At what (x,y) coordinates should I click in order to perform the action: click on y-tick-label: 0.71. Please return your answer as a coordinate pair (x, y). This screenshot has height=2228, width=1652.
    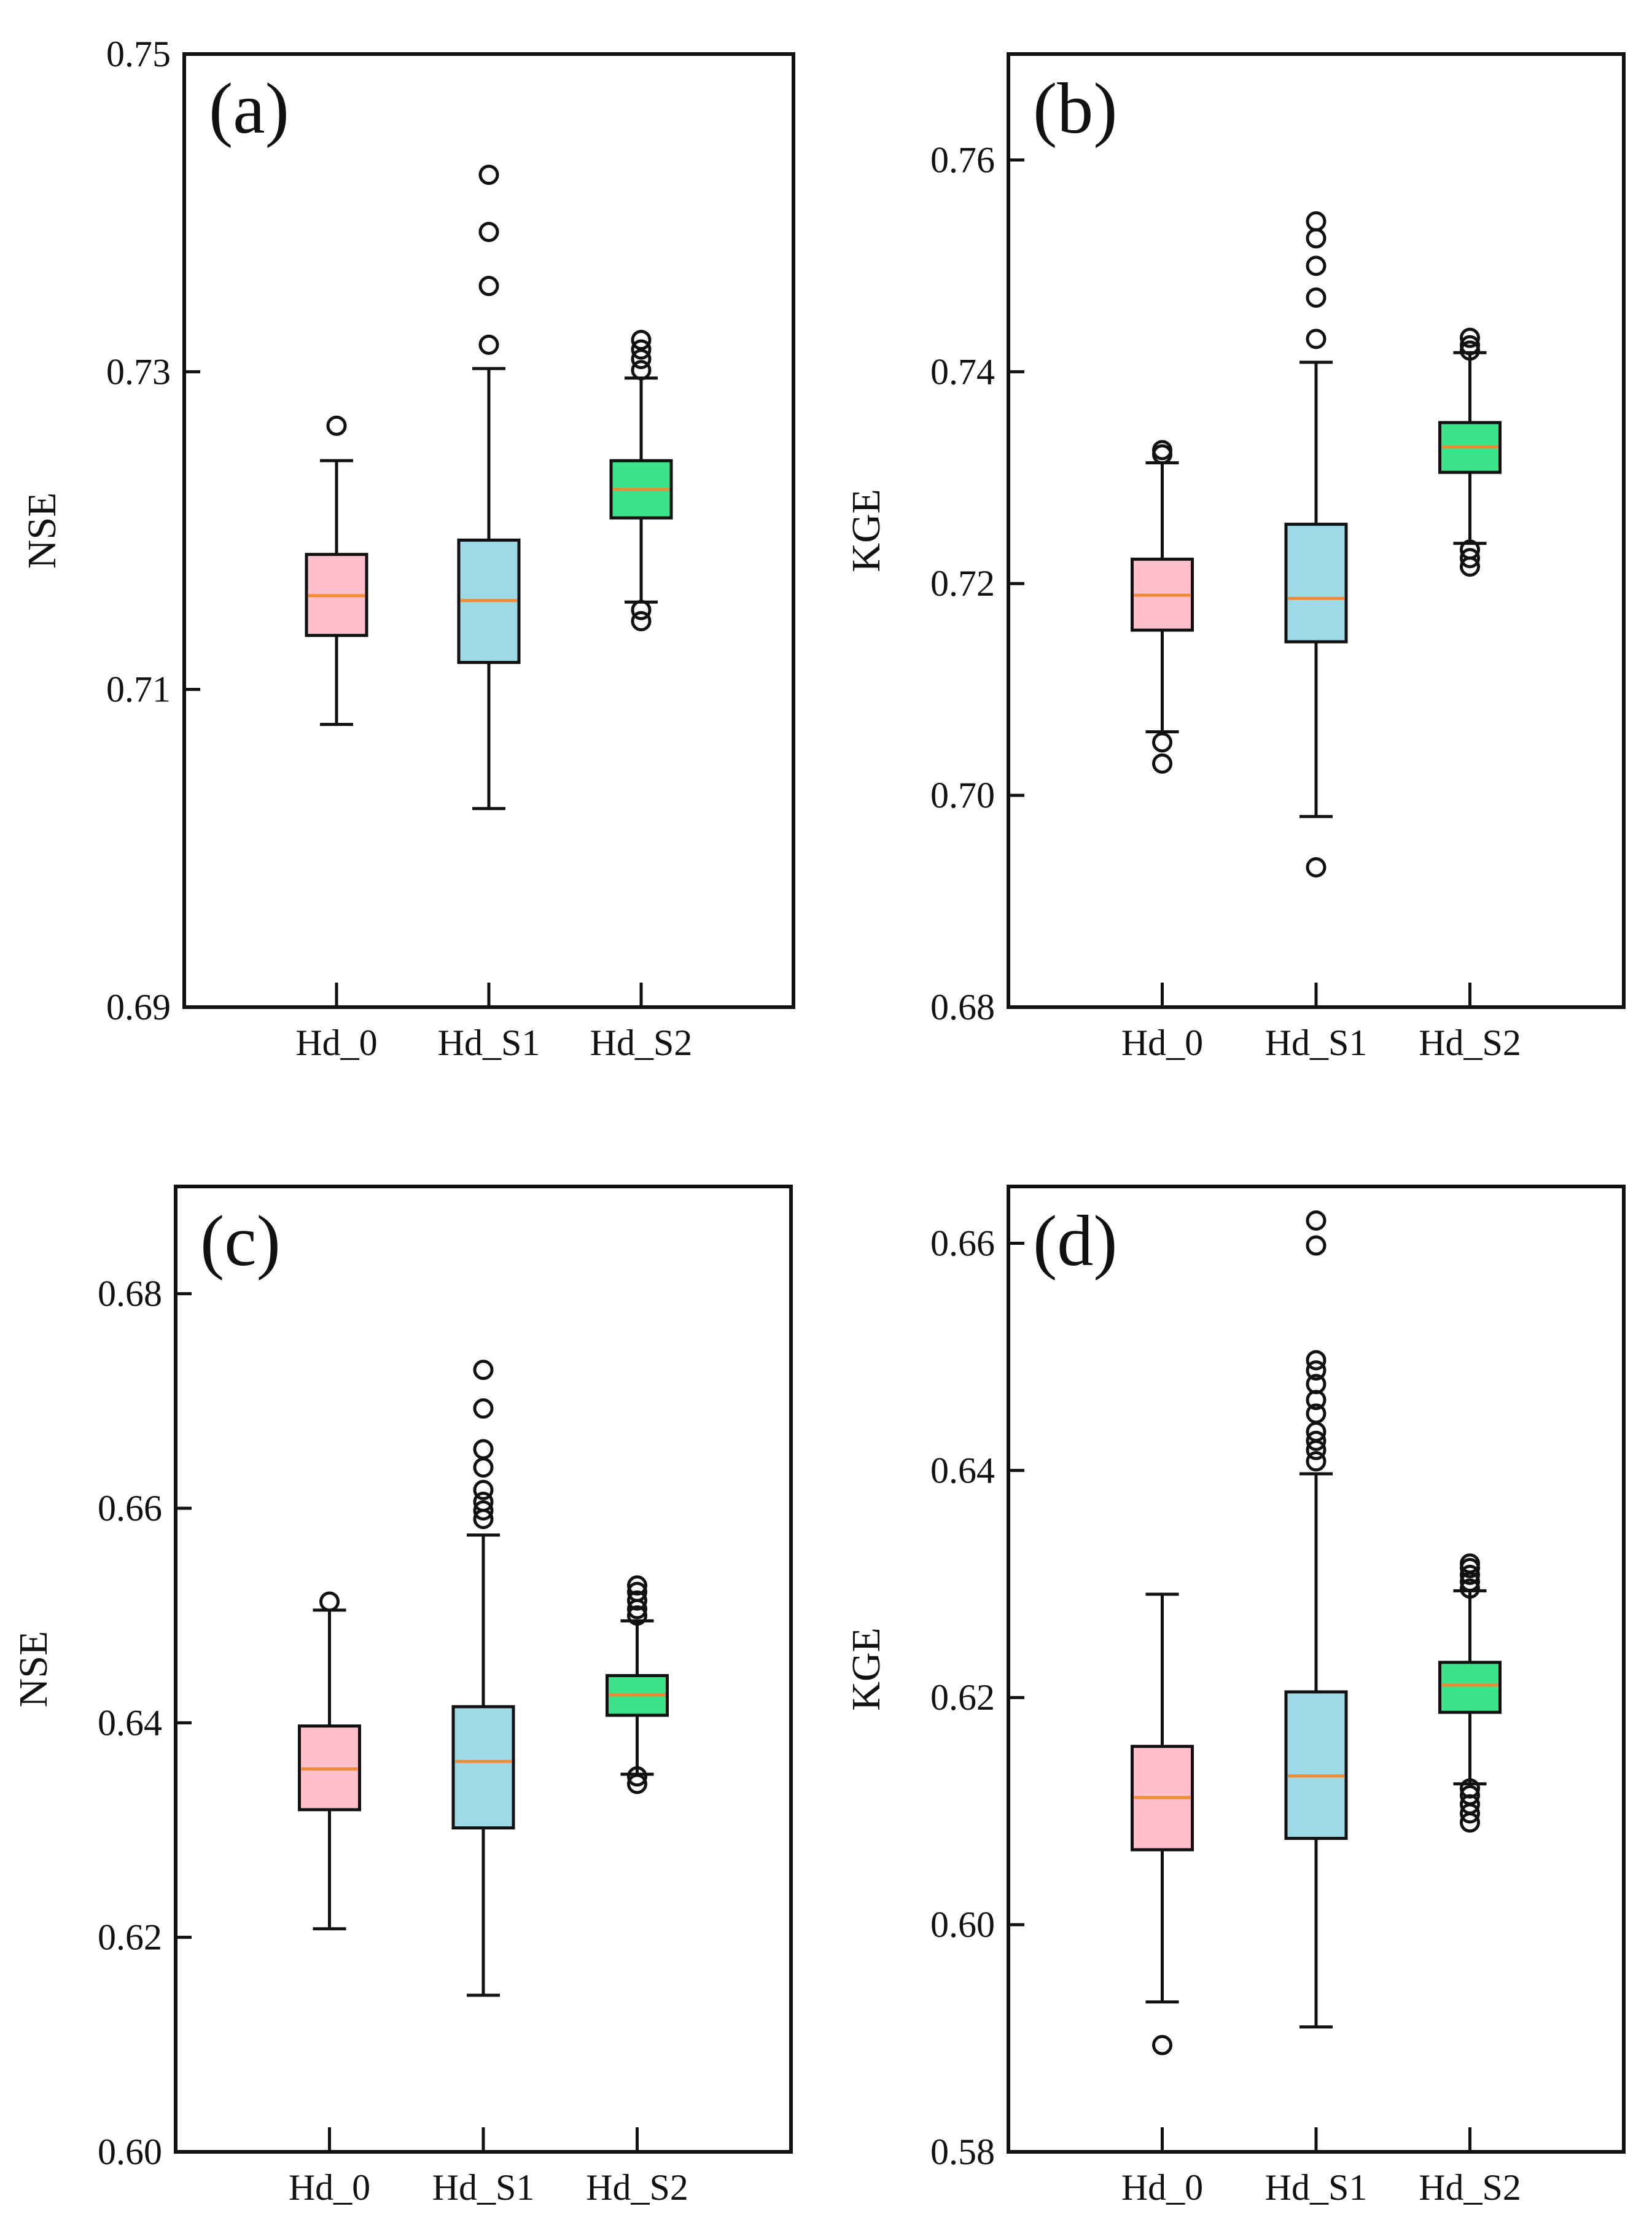
    Looking at the image, I should click on (138, 689).